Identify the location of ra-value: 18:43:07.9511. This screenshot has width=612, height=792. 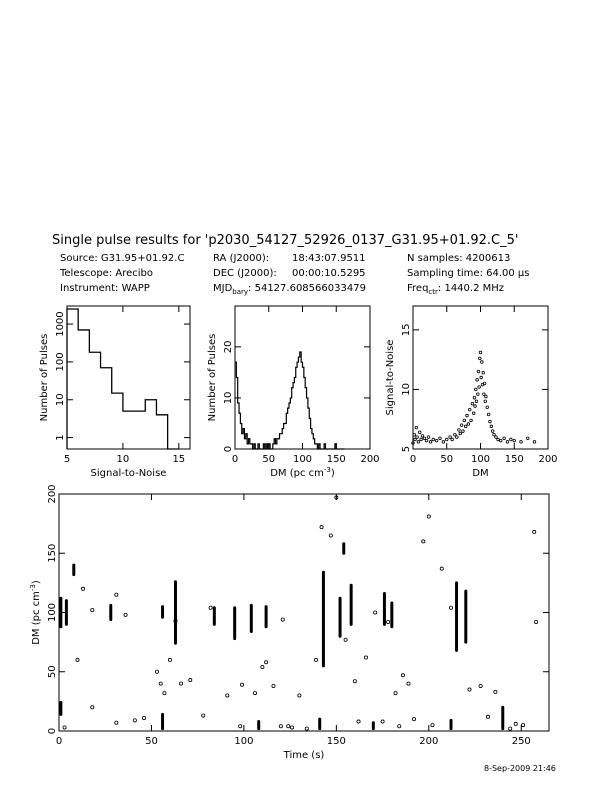
(329, 258).